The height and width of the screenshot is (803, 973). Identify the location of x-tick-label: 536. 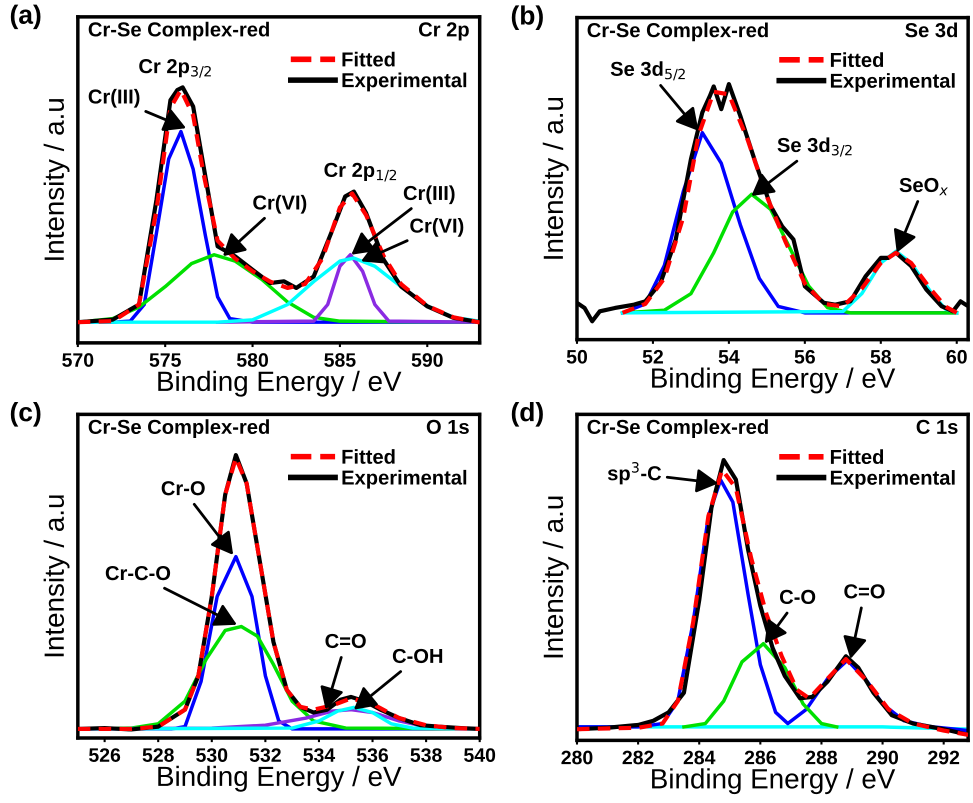
(372, 755).